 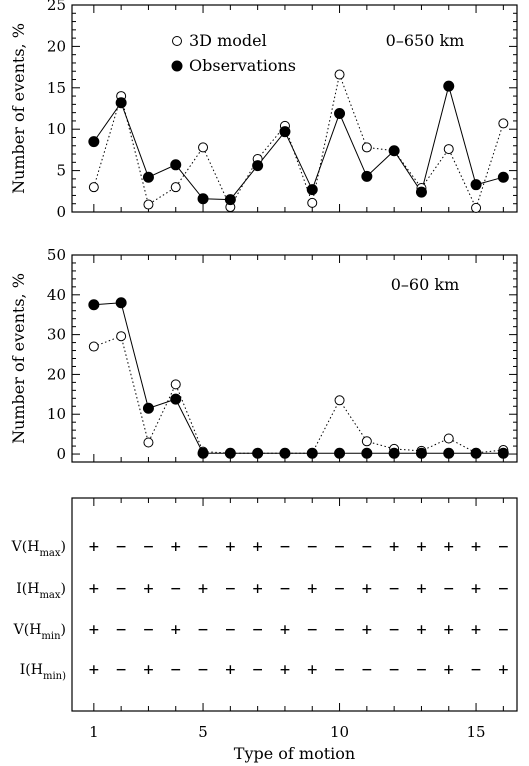 I want to click on y-tick-label: 50, so click(x=56, y=255).